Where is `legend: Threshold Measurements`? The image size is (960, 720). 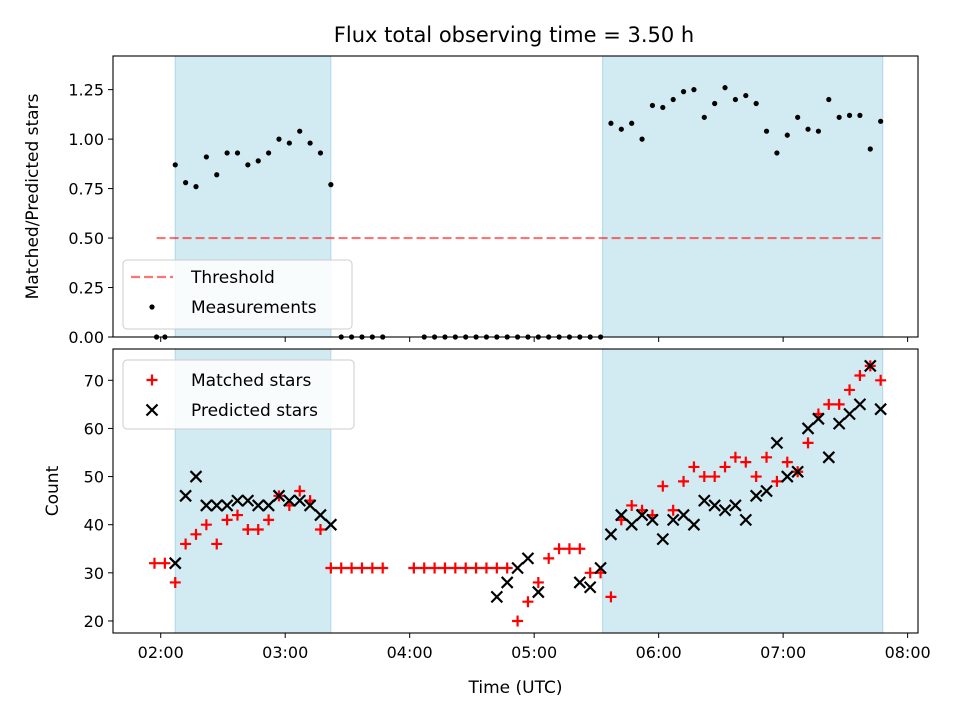
legend: Threshold Measurements is located at coordinates (237, 294).